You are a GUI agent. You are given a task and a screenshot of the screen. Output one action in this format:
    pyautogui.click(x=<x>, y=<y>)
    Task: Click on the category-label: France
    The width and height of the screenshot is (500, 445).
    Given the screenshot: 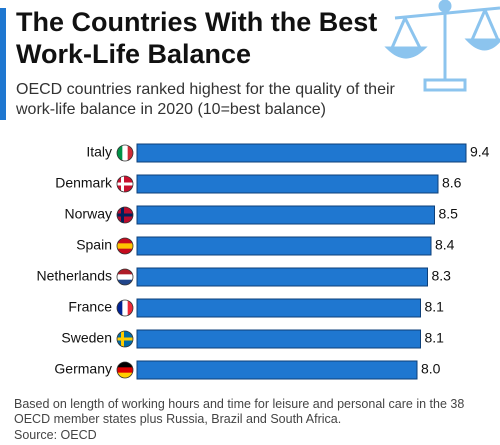 What is the action you would take?
    pyautogui.click(x=90, y=307)
    